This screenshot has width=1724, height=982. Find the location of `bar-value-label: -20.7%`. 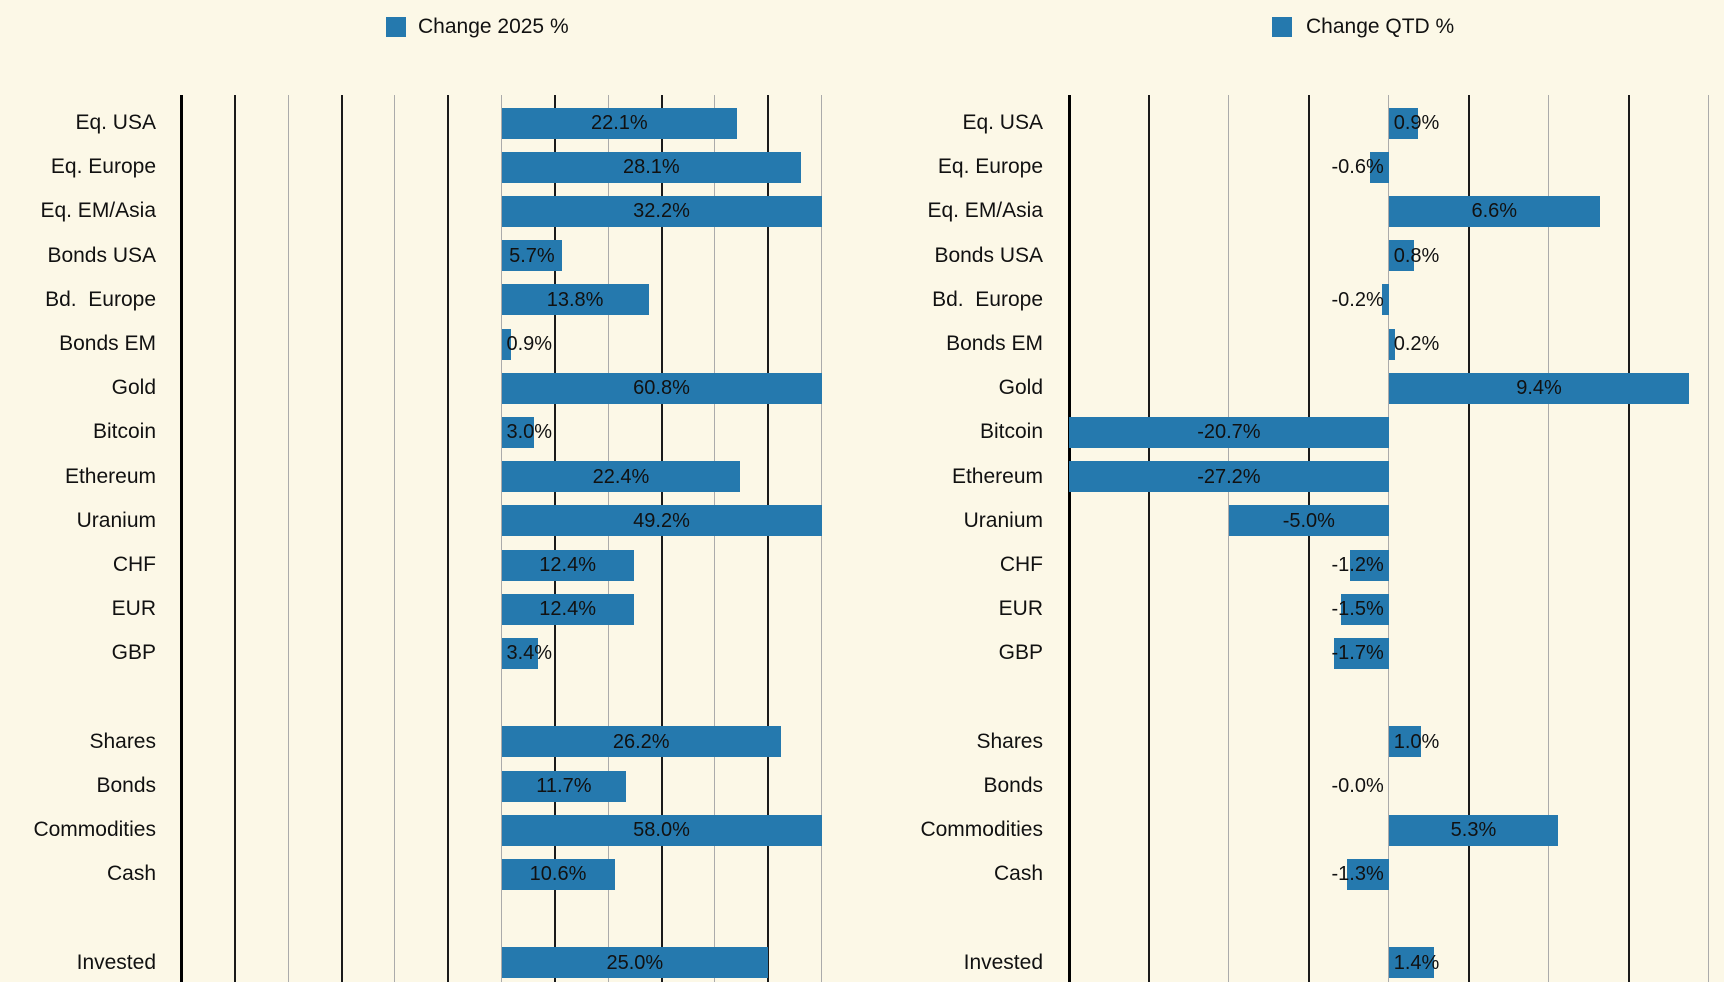

bar-value-label: -20.7% is located at coordinates (1229, 432).